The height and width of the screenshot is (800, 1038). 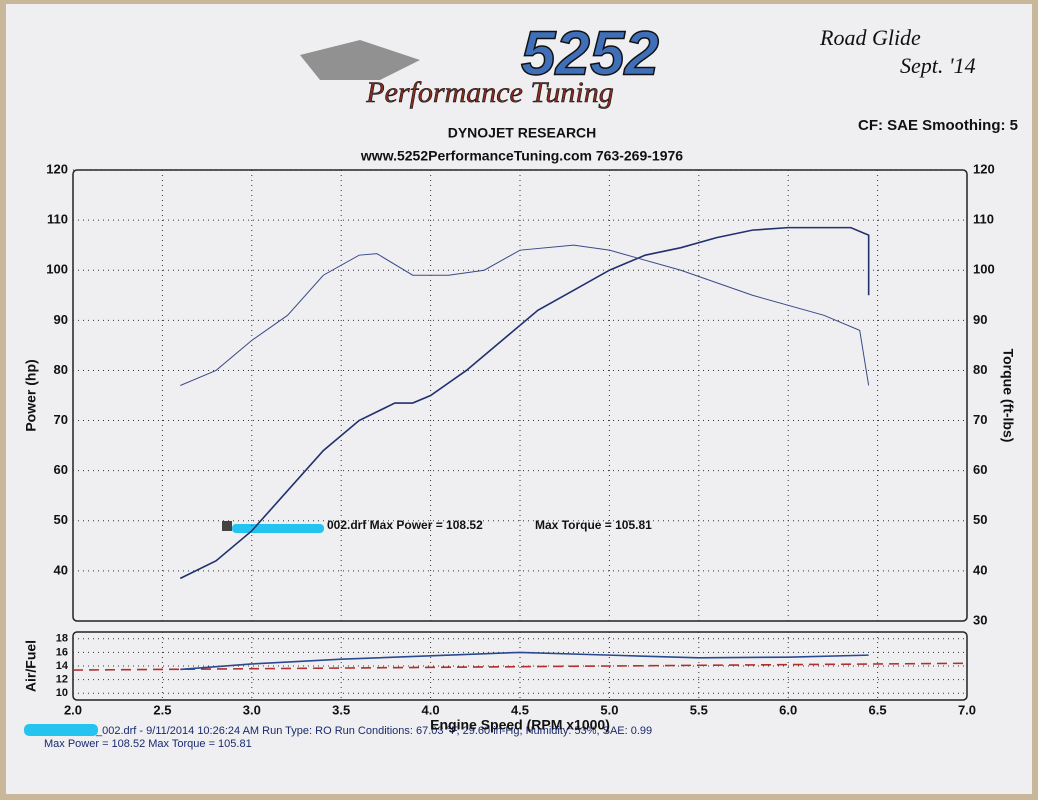 I want to click on y-tick-label: 90, so click(x=61, y=319).